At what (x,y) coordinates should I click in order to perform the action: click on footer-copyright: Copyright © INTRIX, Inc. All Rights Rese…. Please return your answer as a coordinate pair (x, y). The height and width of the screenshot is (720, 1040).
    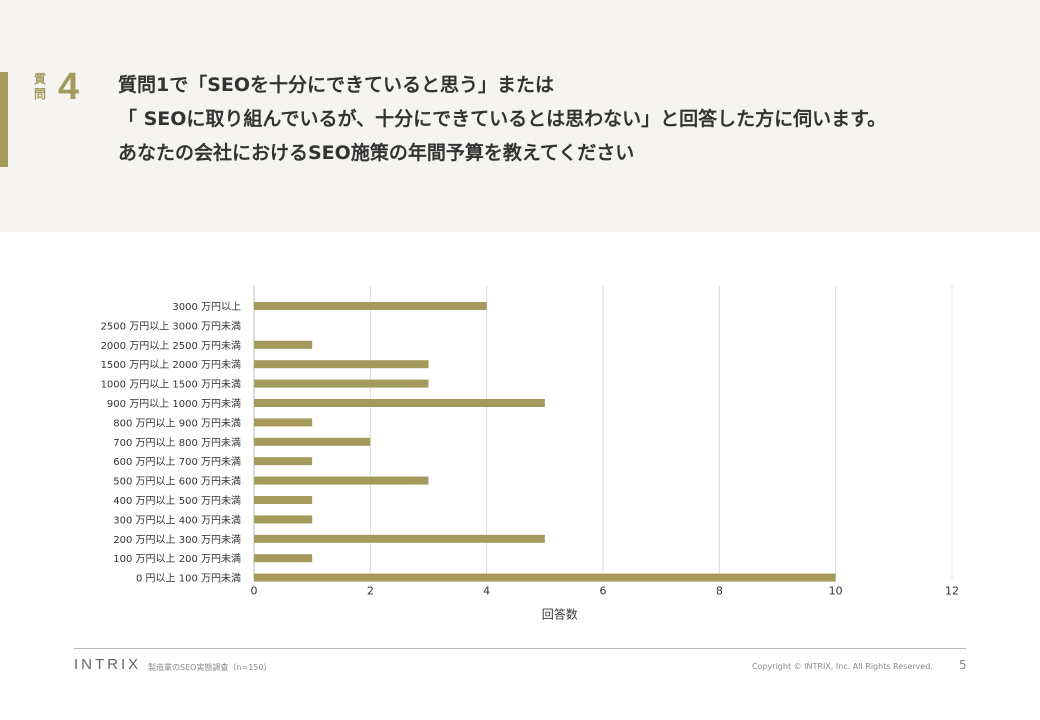
    Looking at the image, I should click on (842, 666).